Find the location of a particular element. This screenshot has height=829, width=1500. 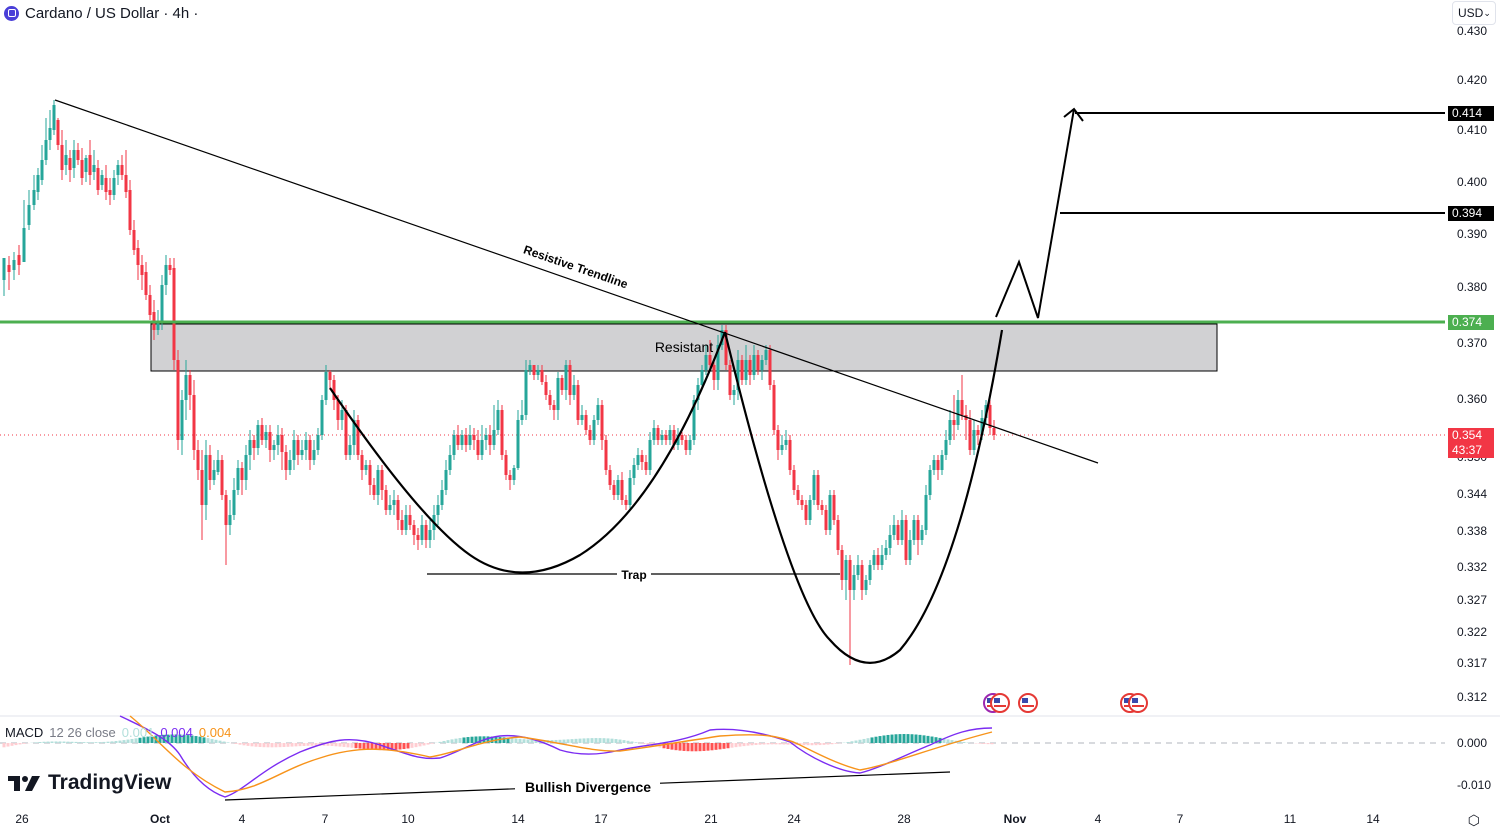

divergence-label-bg is located at coordinates (587, 785).